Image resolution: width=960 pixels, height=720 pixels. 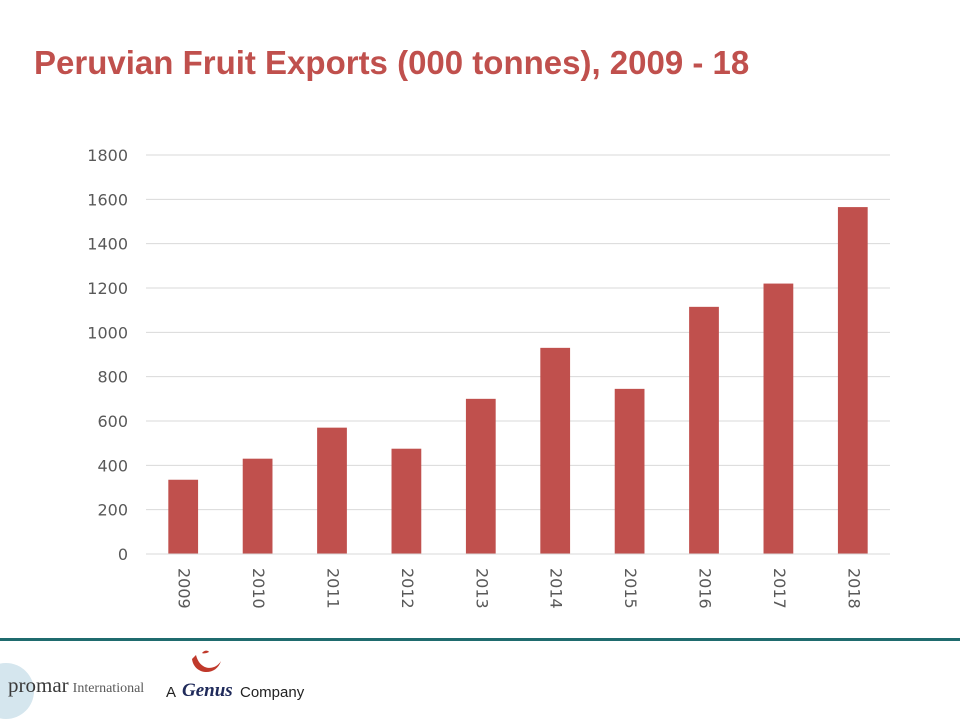 What do you see at coordinates (183, 516) in the screenshot?
I see `bar-2009` at bounding box center [183, 516].